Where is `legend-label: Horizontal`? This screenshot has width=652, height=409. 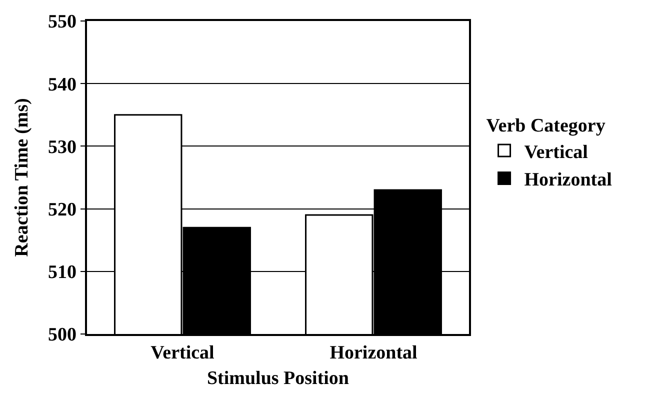
legend-label: Horizontal is located at coordinates (568, 180).